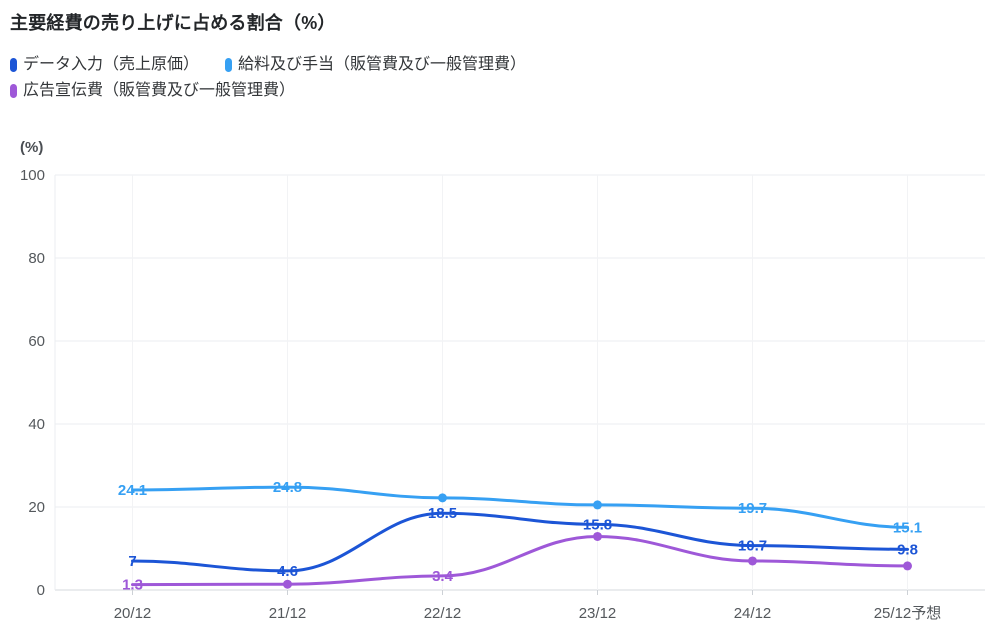 This screenshot has height=631, width=1000. What do you see at coordinates (111, 64) in the screenshot?
I see `legend-item-label: データ入力（売上原価）` at bounding box center [111, 64].